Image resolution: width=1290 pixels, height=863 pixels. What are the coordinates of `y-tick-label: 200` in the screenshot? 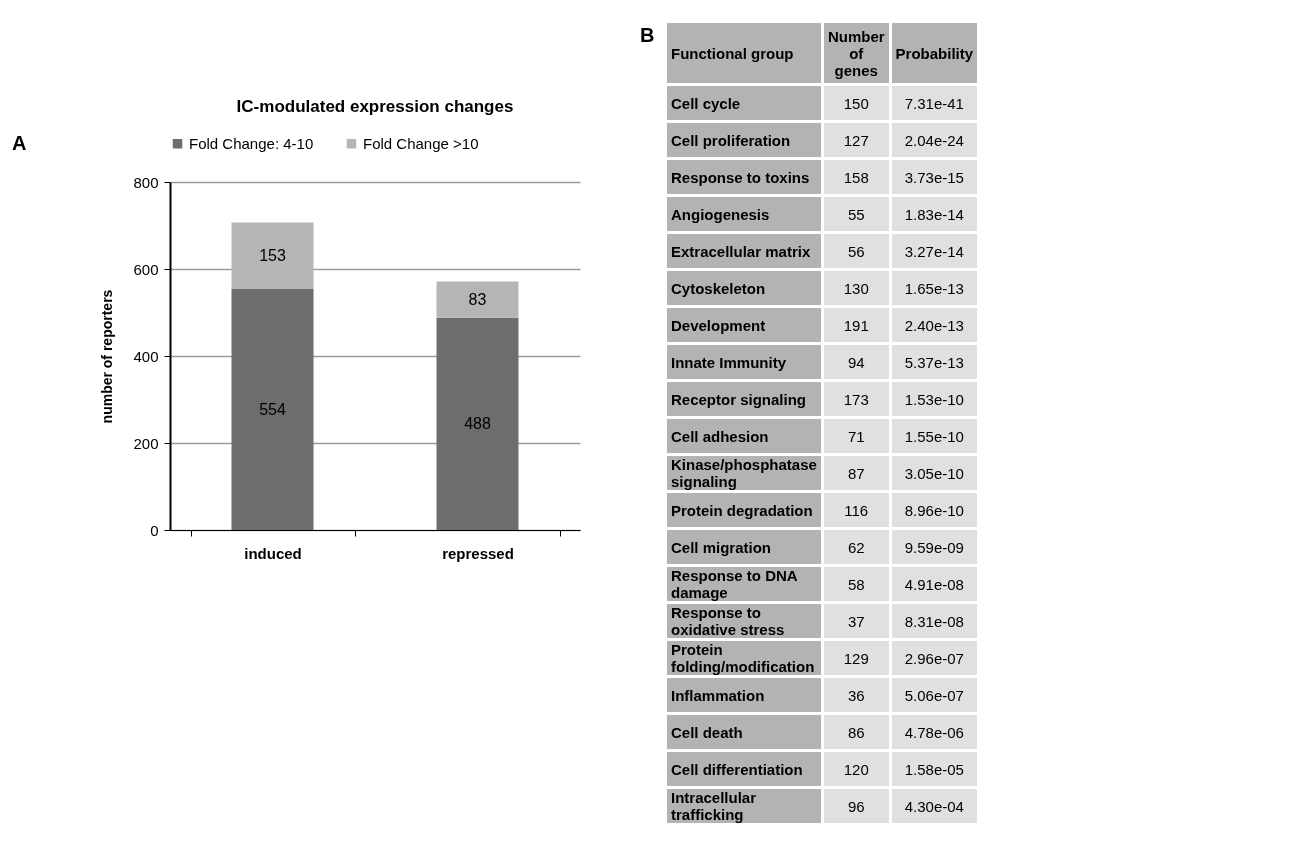 It's located at (146, 443).